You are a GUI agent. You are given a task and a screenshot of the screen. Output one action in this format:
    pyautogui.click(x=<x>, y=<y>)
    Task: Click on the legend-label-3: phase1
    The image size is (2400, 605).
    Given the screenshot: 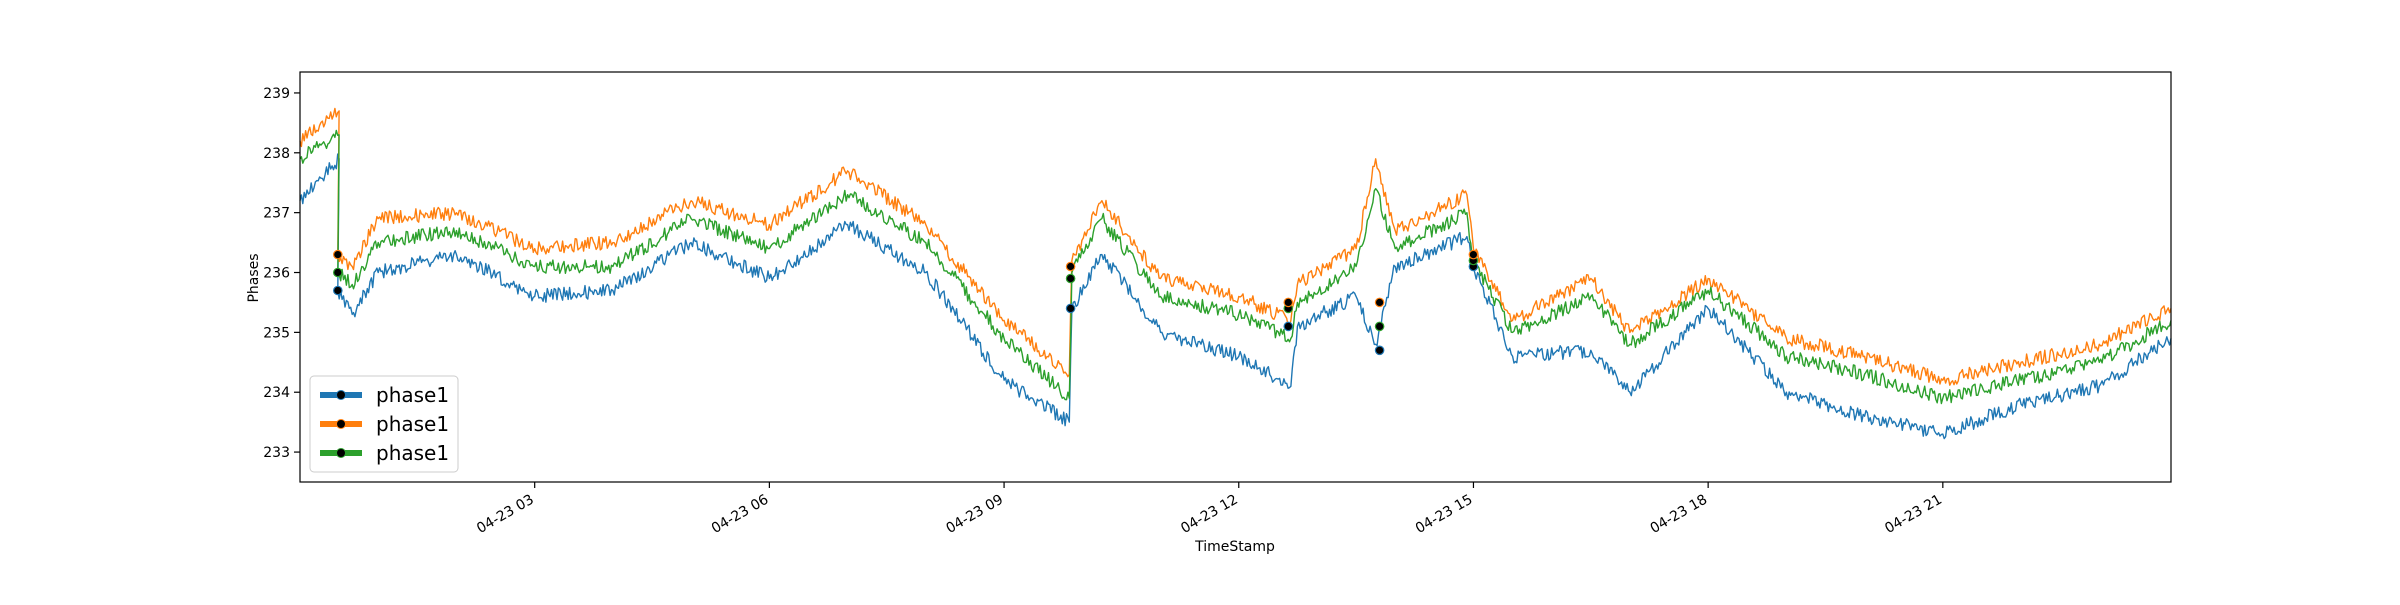 What is the action you would take?
    pyautogui.click(x=412, y=453)
    